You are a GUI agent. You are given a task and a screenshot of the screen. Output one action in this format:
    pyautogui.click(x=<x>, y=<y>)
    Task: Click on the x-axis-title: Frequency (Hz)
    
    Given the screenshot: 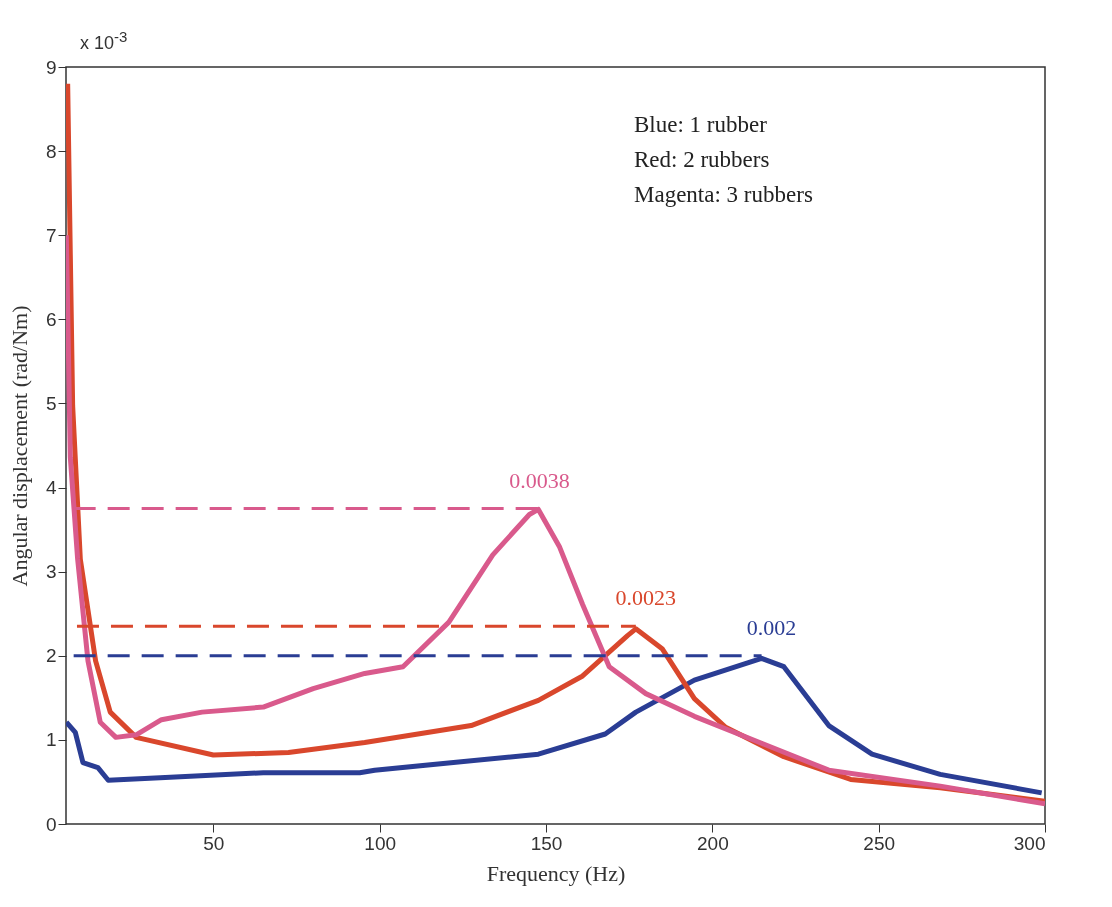 What is the action you would take?
    pyautogui.click(x=556, y=873)
    